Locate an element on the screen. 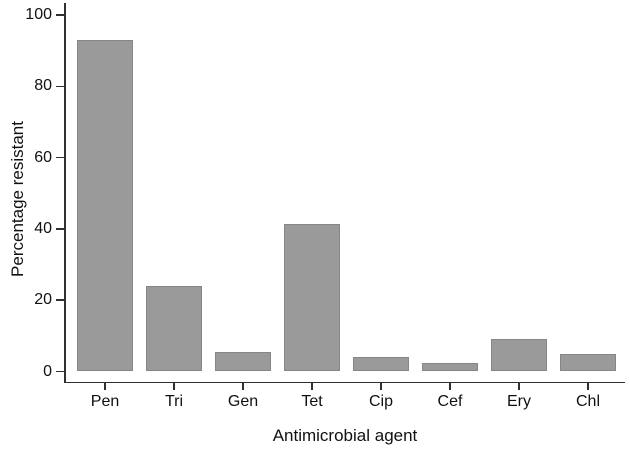 This screenshot has height=452, width=630. bar-tri is located at coordinates (174, 328).